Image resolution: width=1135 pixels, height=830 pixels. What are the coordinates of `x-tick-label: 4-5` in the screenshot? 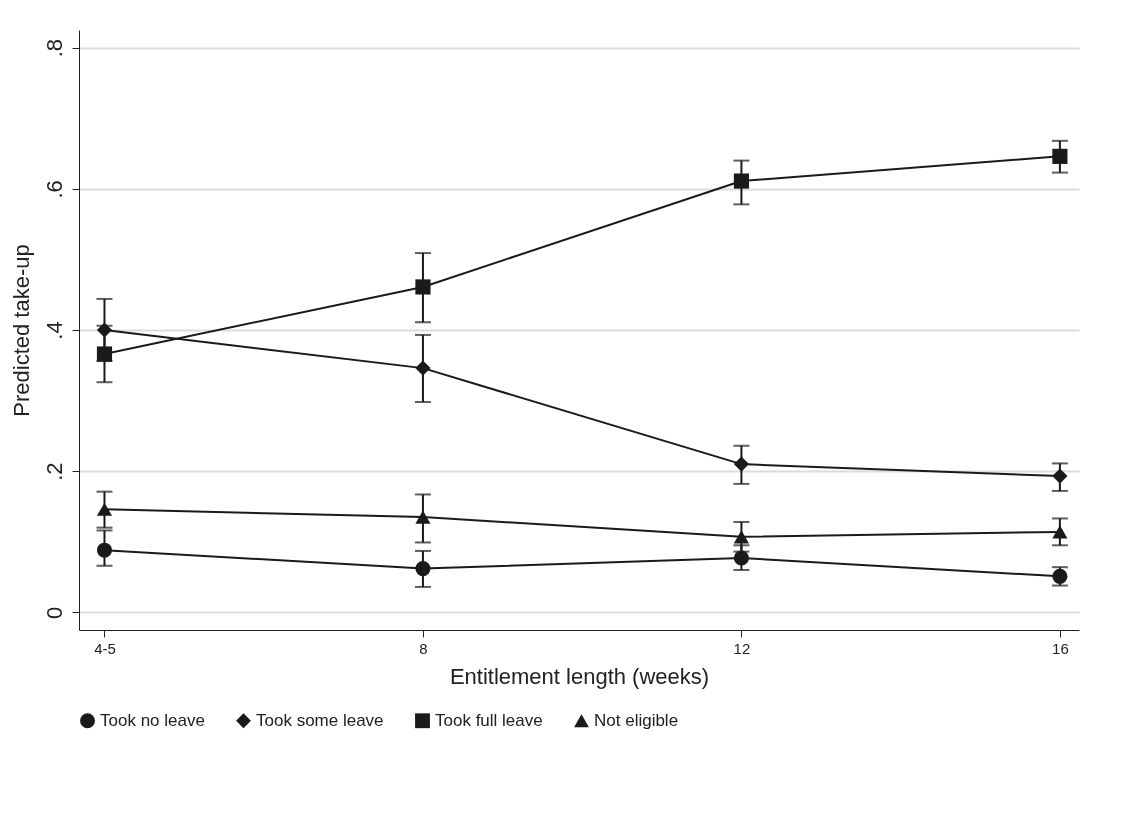 It's located at (105, 648).